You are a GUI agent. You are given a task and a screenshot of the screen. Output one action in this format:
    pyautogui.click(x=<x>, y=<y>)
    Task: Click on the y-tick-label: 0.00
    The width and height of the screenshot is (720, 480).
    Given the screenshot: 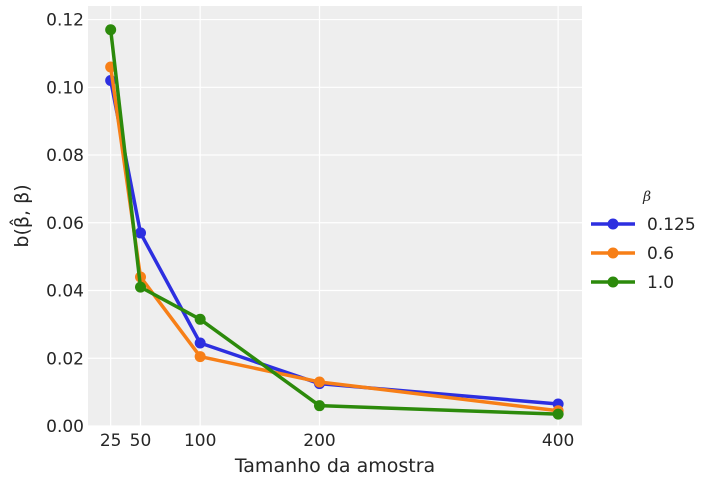 What is the action you would take?
    pyautogui.click(x=65, y=427)
    